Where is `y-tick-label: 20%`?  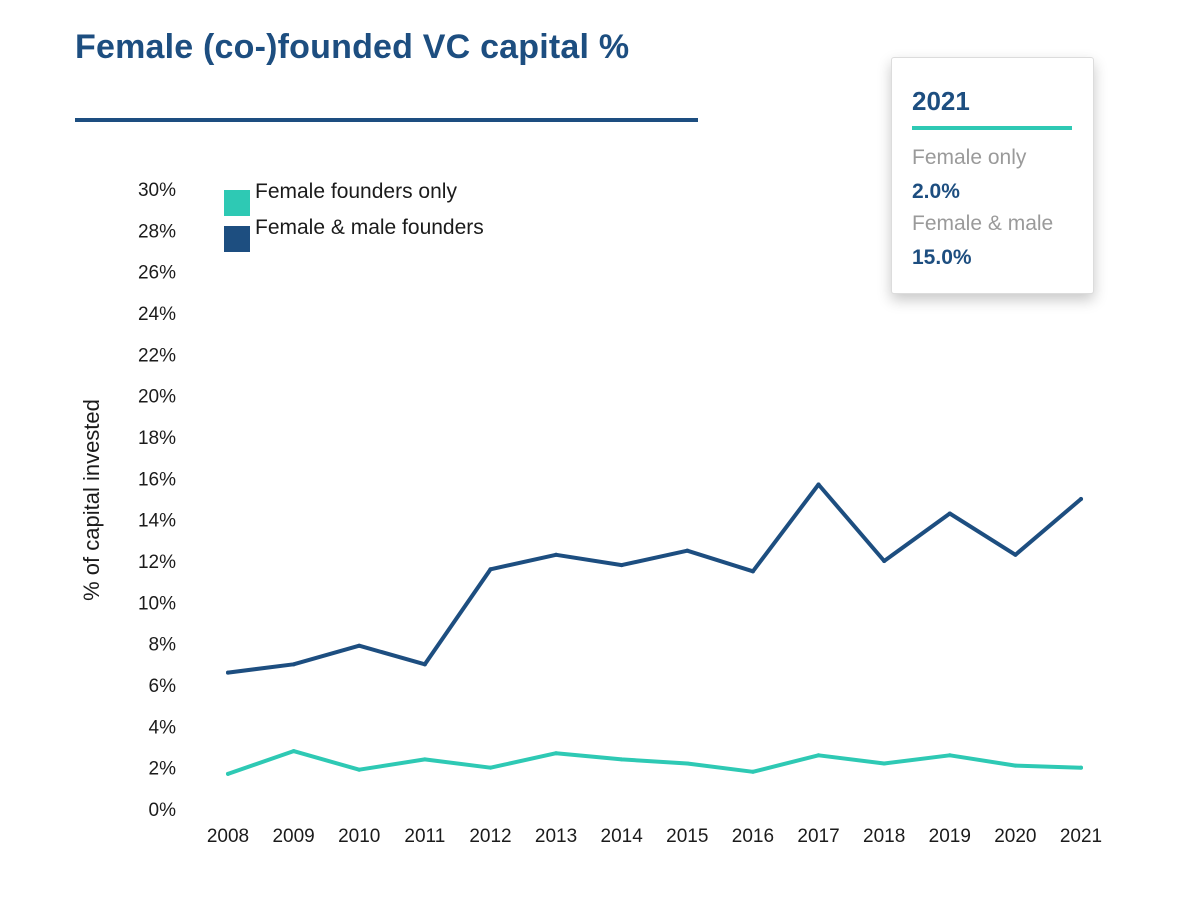 y-tick-label: 20% is located at coordinates (157, 397).